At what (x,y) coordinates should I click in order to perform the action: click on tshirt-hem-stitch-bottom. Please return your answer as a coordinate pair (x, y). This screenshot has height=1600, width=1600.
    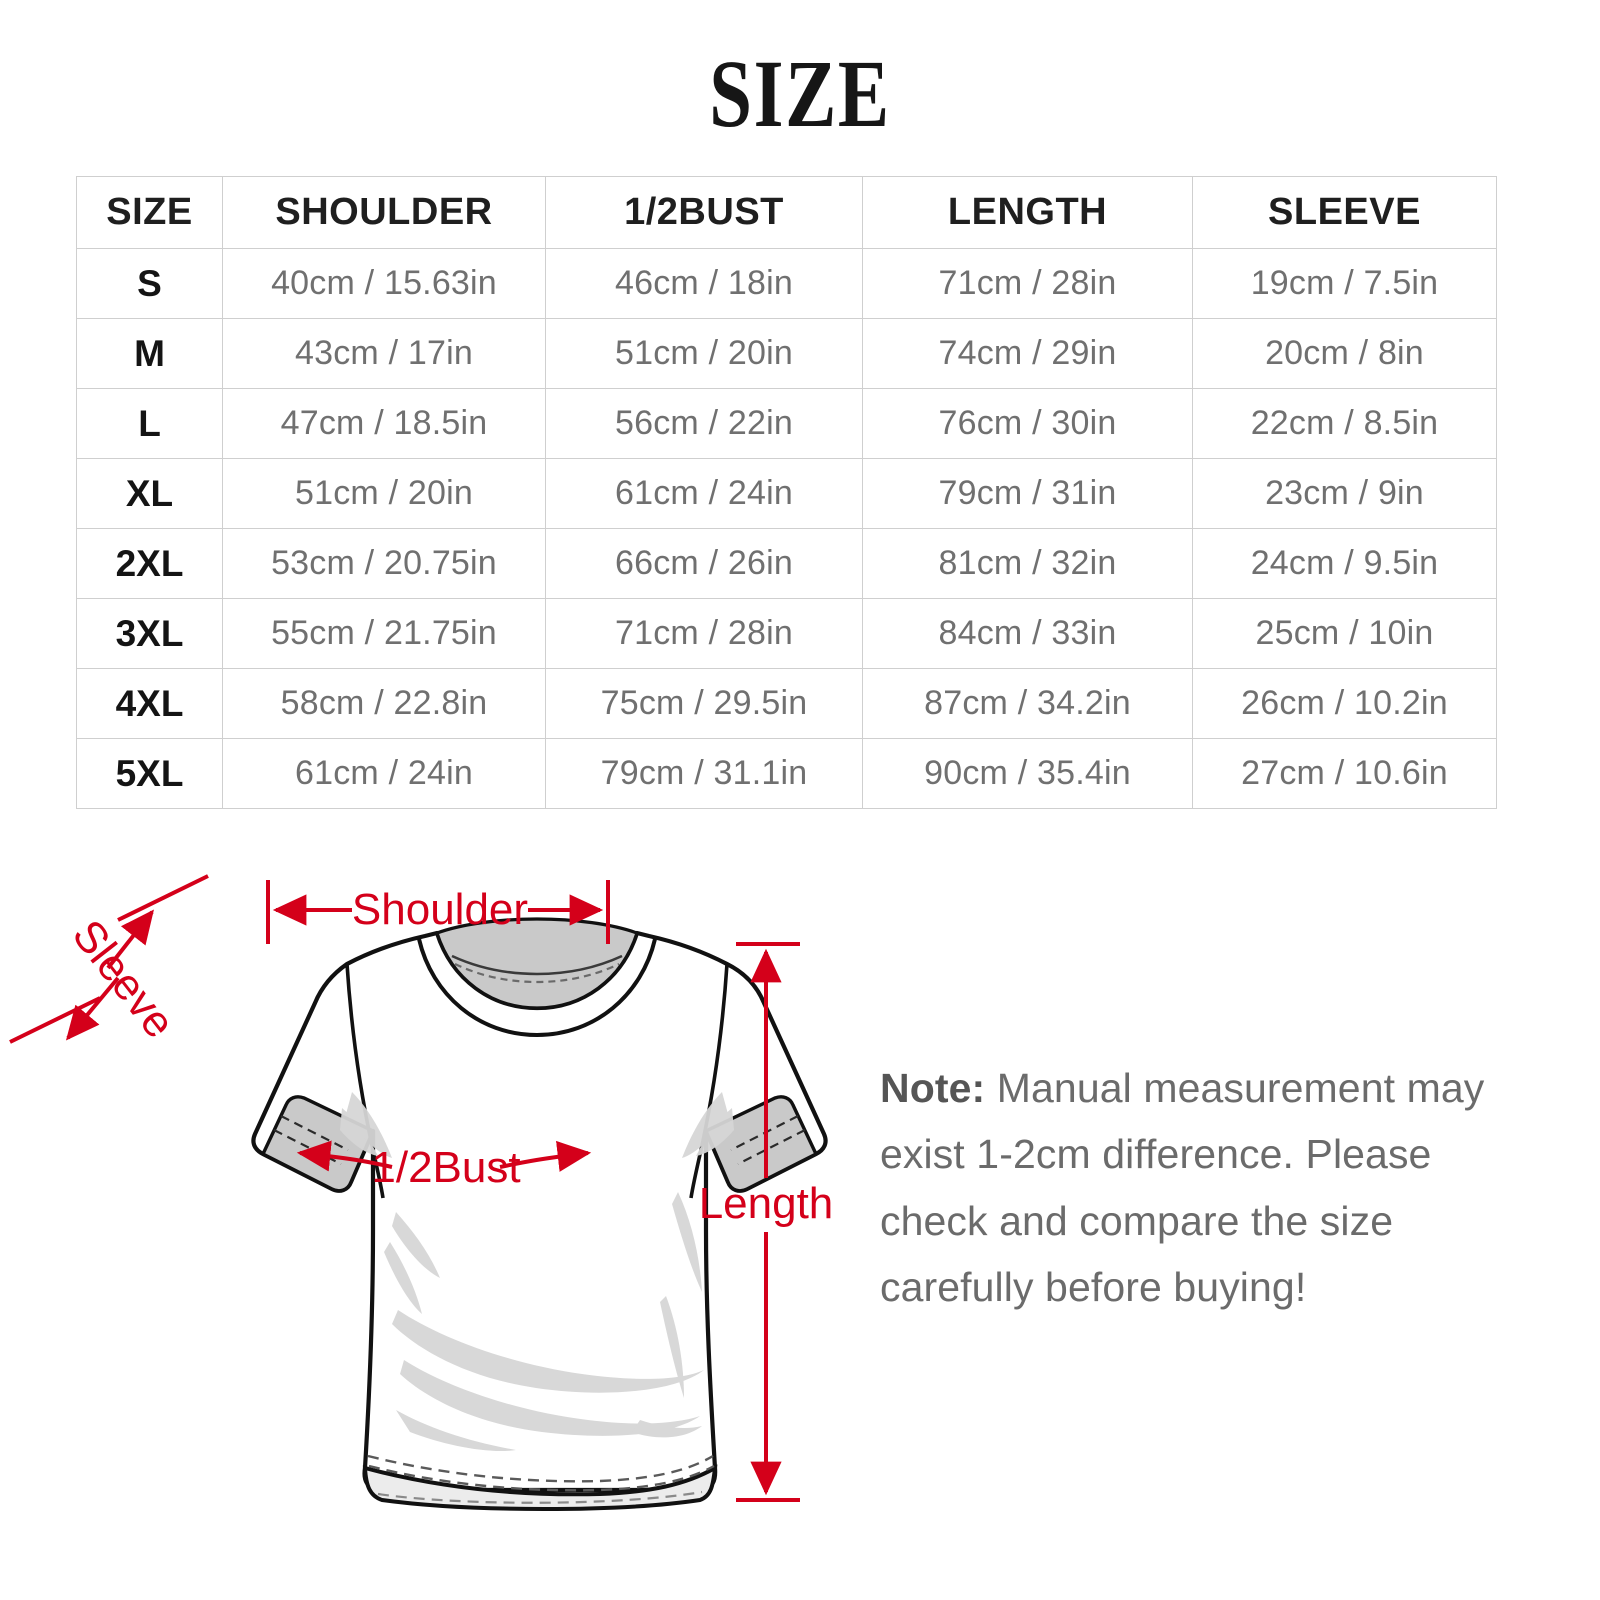
    Looking at the image, I should click on (540, 1497).